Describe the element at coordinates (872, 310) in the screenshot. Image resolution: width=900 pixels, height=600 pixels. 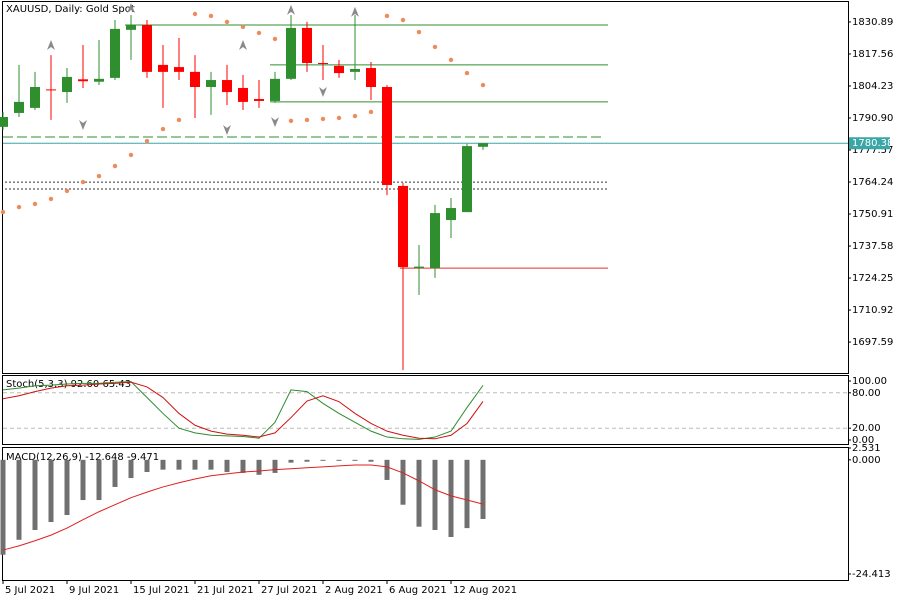
I see `y-tick-label: 1710.92` at that location.